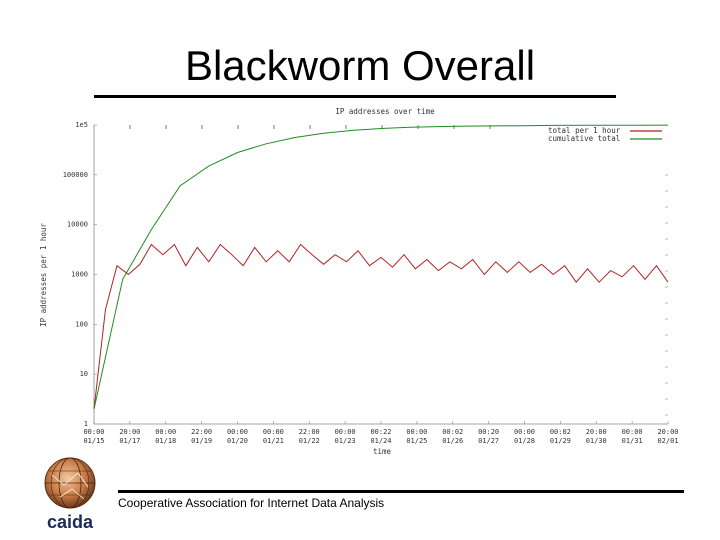 The height and width of the screenshot is (540, 720). I want to click on x-tick-label: 01/17, so click(129, 441).